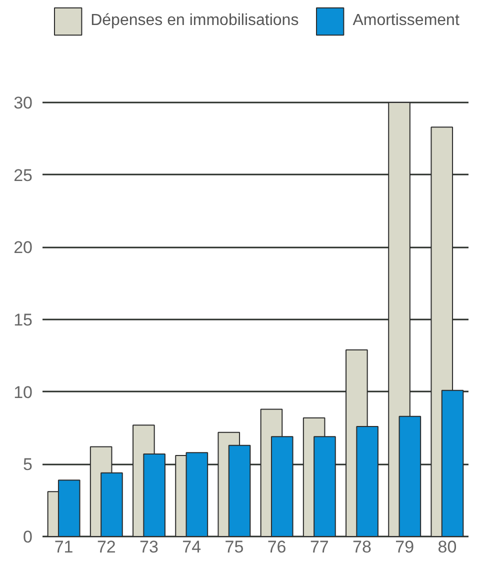  Describe the element at coordinates (28, 537) in the screenshot. I see `y-tick-label: 0` at that location.